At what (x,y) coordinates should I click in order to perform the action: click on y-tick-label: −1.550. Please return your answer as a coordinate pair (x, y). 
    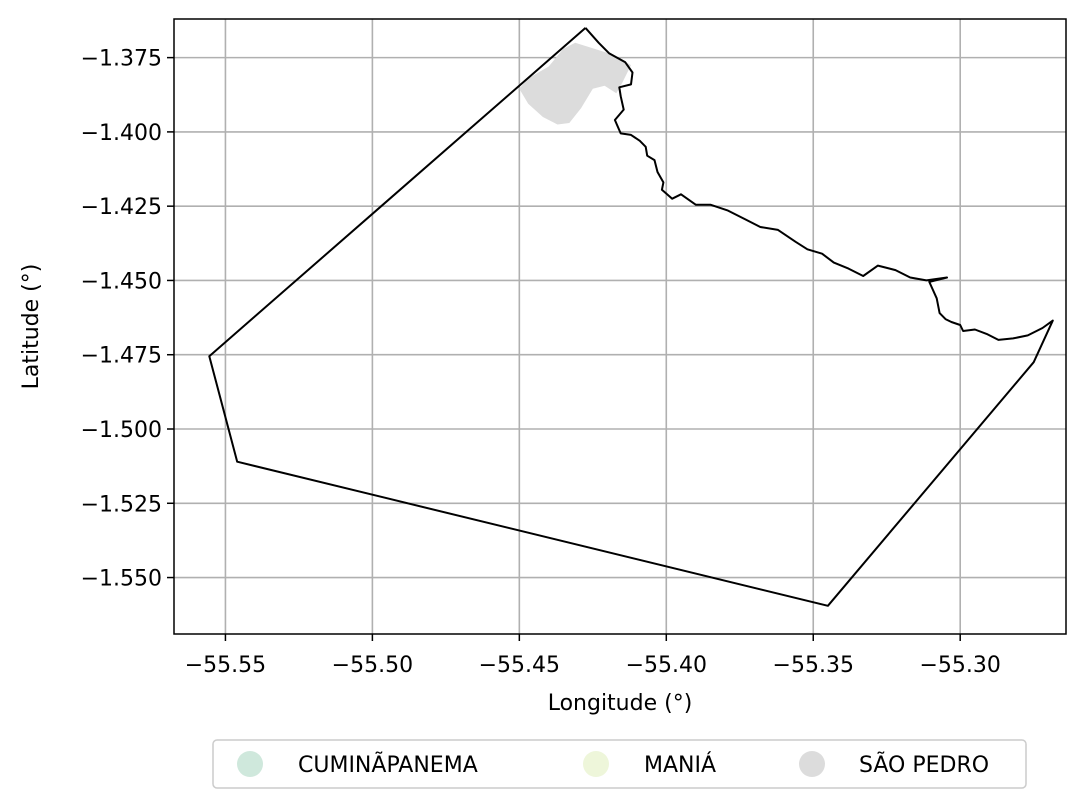
    Looking at the image, I should click on (121, 579).